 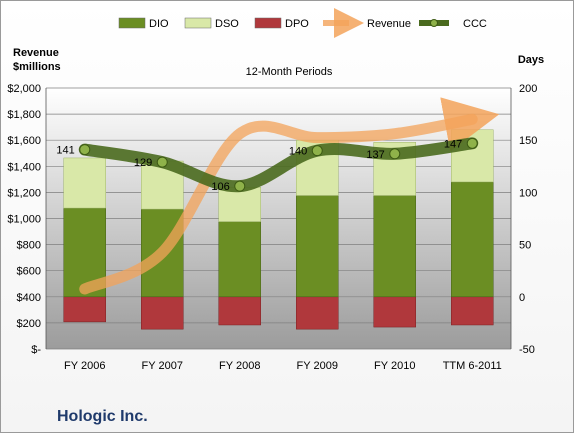 What do you see at coordinates (24, 167) in the screenshot?
I see `left-tick-label: $1,400` at bounding box center [24, 167].